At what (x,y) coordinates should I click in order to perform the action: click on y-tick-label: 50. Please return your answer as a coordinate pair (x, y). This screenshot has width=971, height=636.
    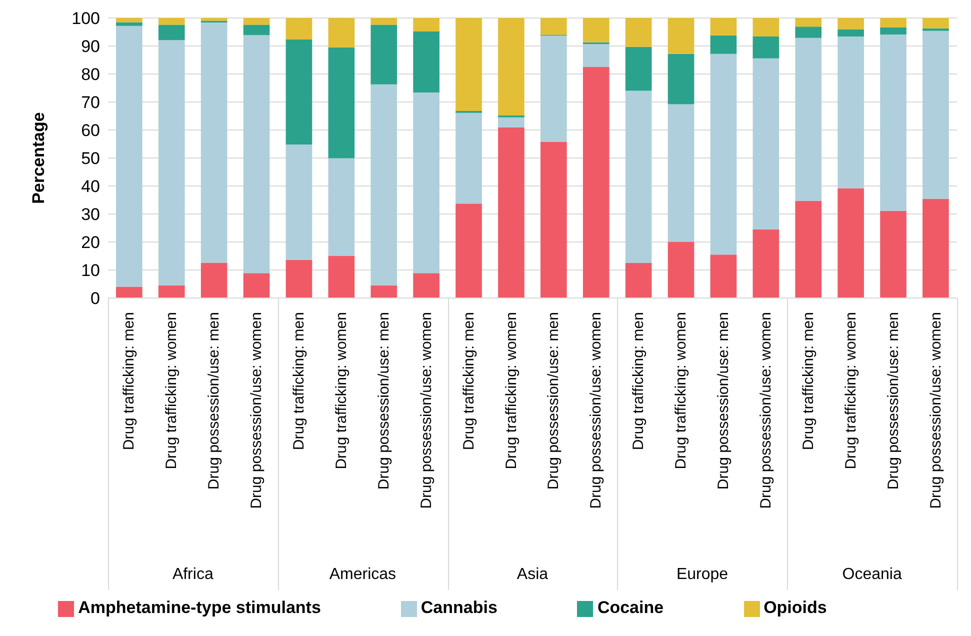
    Looking at the image, I should click on (90, 158).